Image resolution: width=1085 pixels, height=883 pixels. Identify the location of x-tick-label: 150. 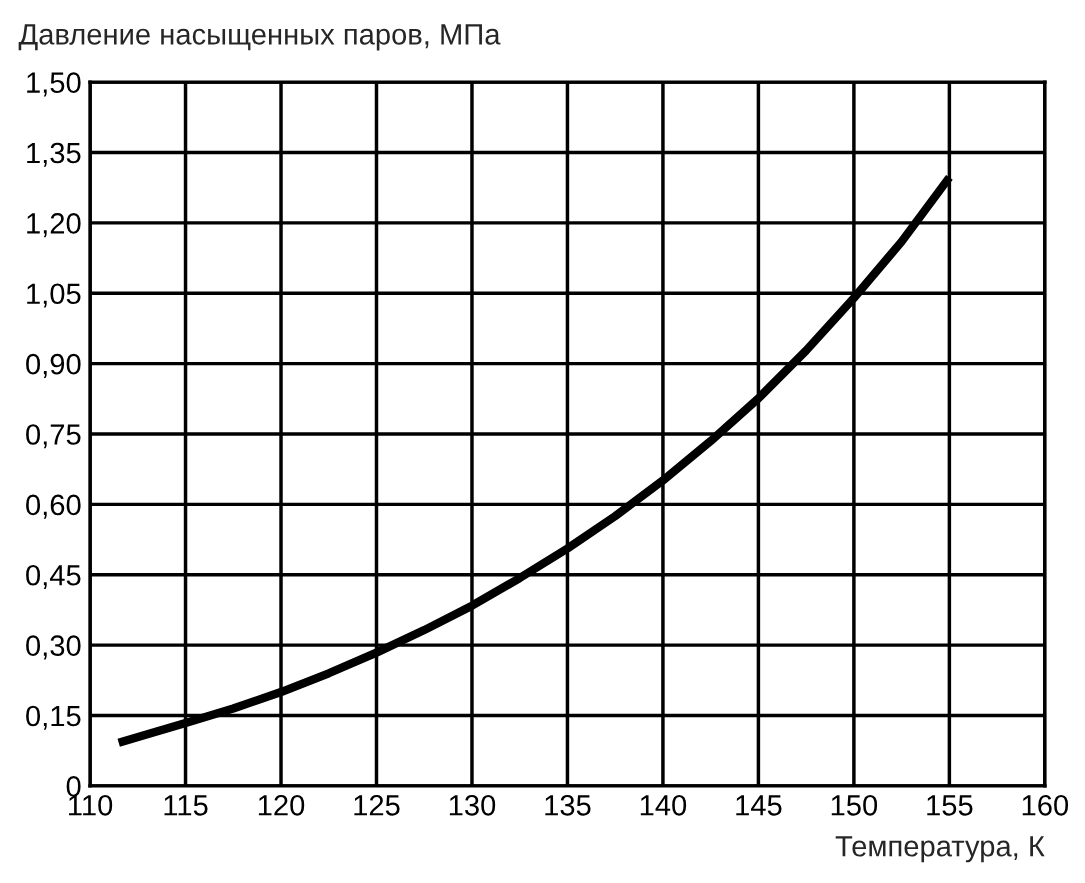
(854, 805).